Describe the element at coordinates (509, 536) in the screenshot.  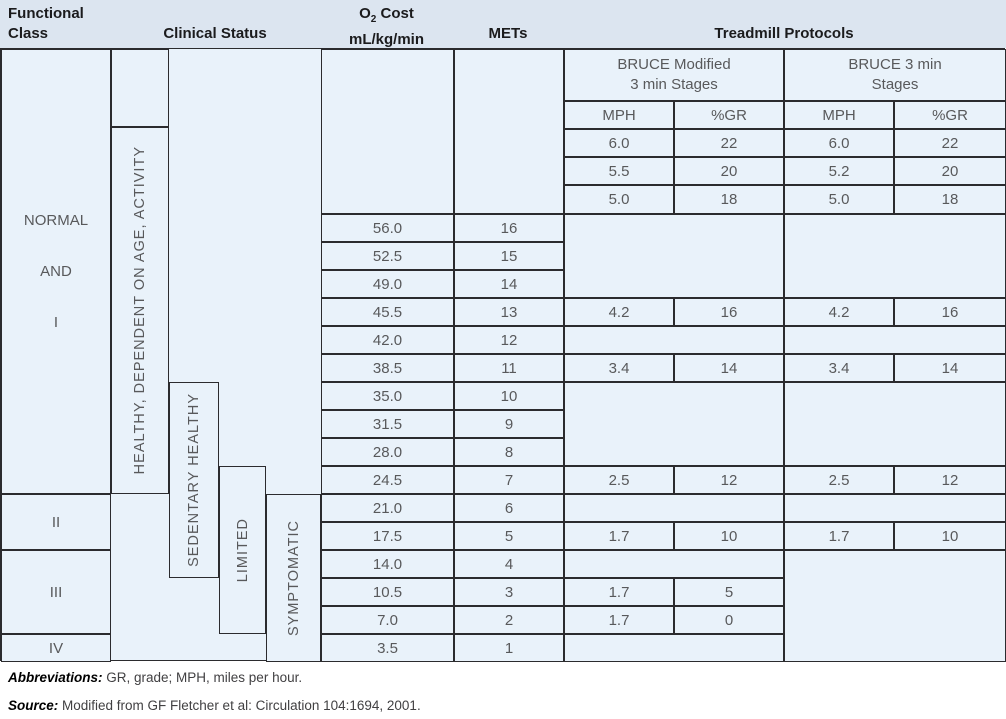
I see `mets-cell: 5` at that location.